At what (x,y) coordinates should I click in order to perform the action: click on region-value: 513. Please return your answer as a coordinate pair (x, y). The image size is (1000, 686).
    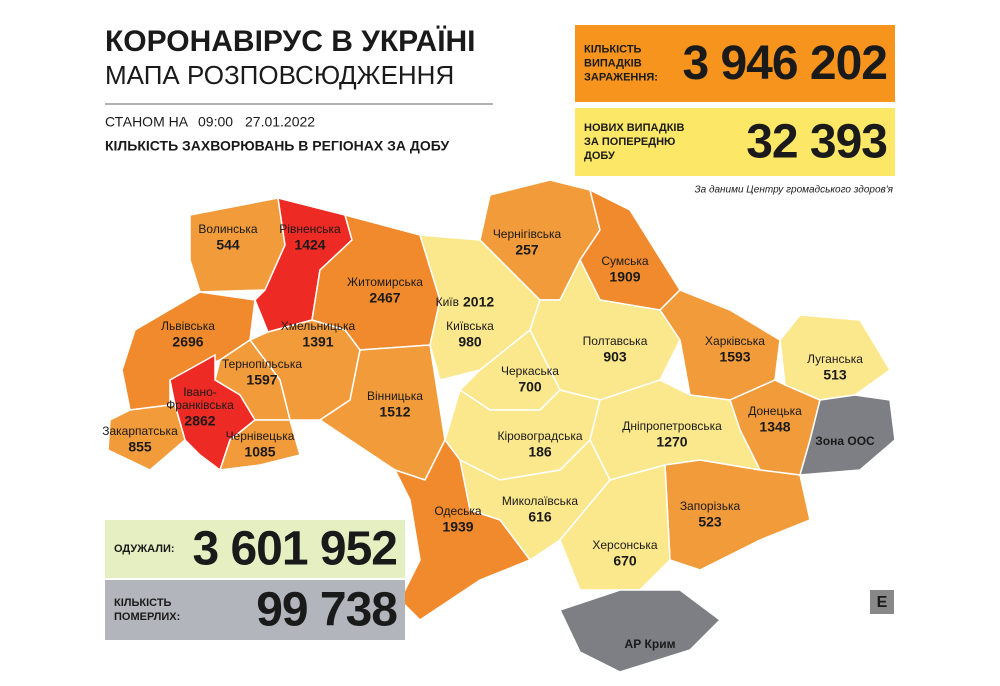
    Looking at the image, I should click on (835, 375).